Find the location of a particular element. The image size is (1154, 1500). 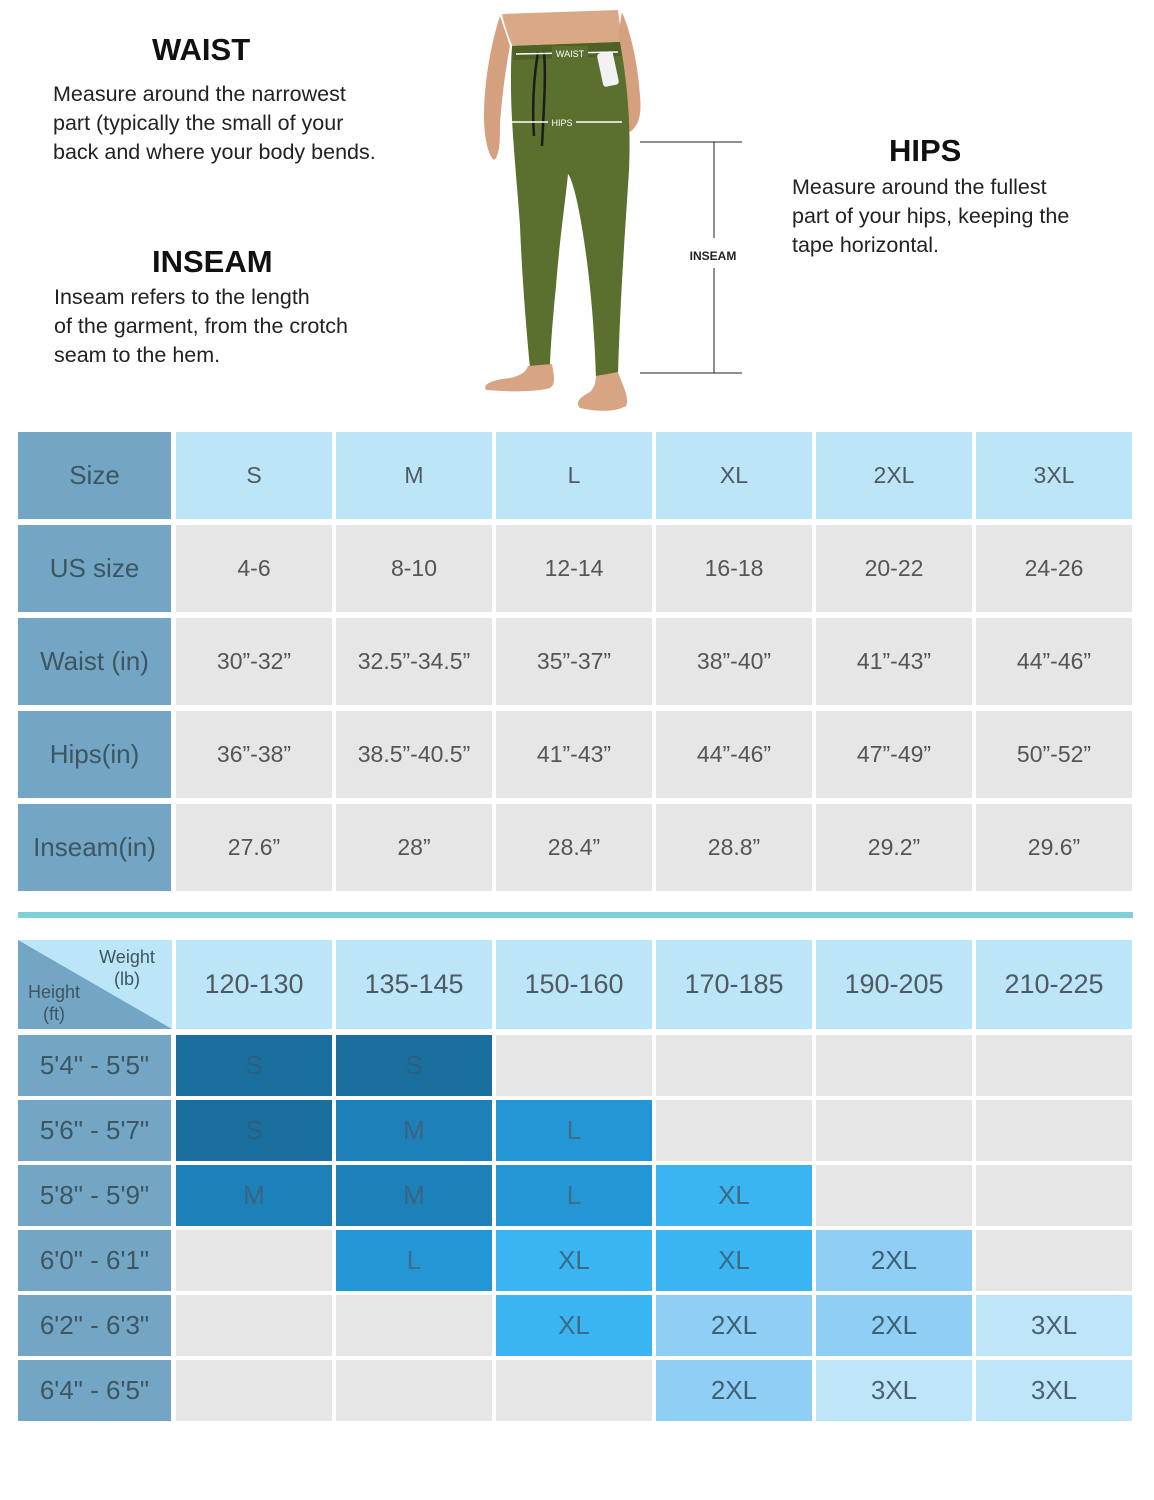

measurement-value-cell: 8-10 is located at coordinates (414, 568).